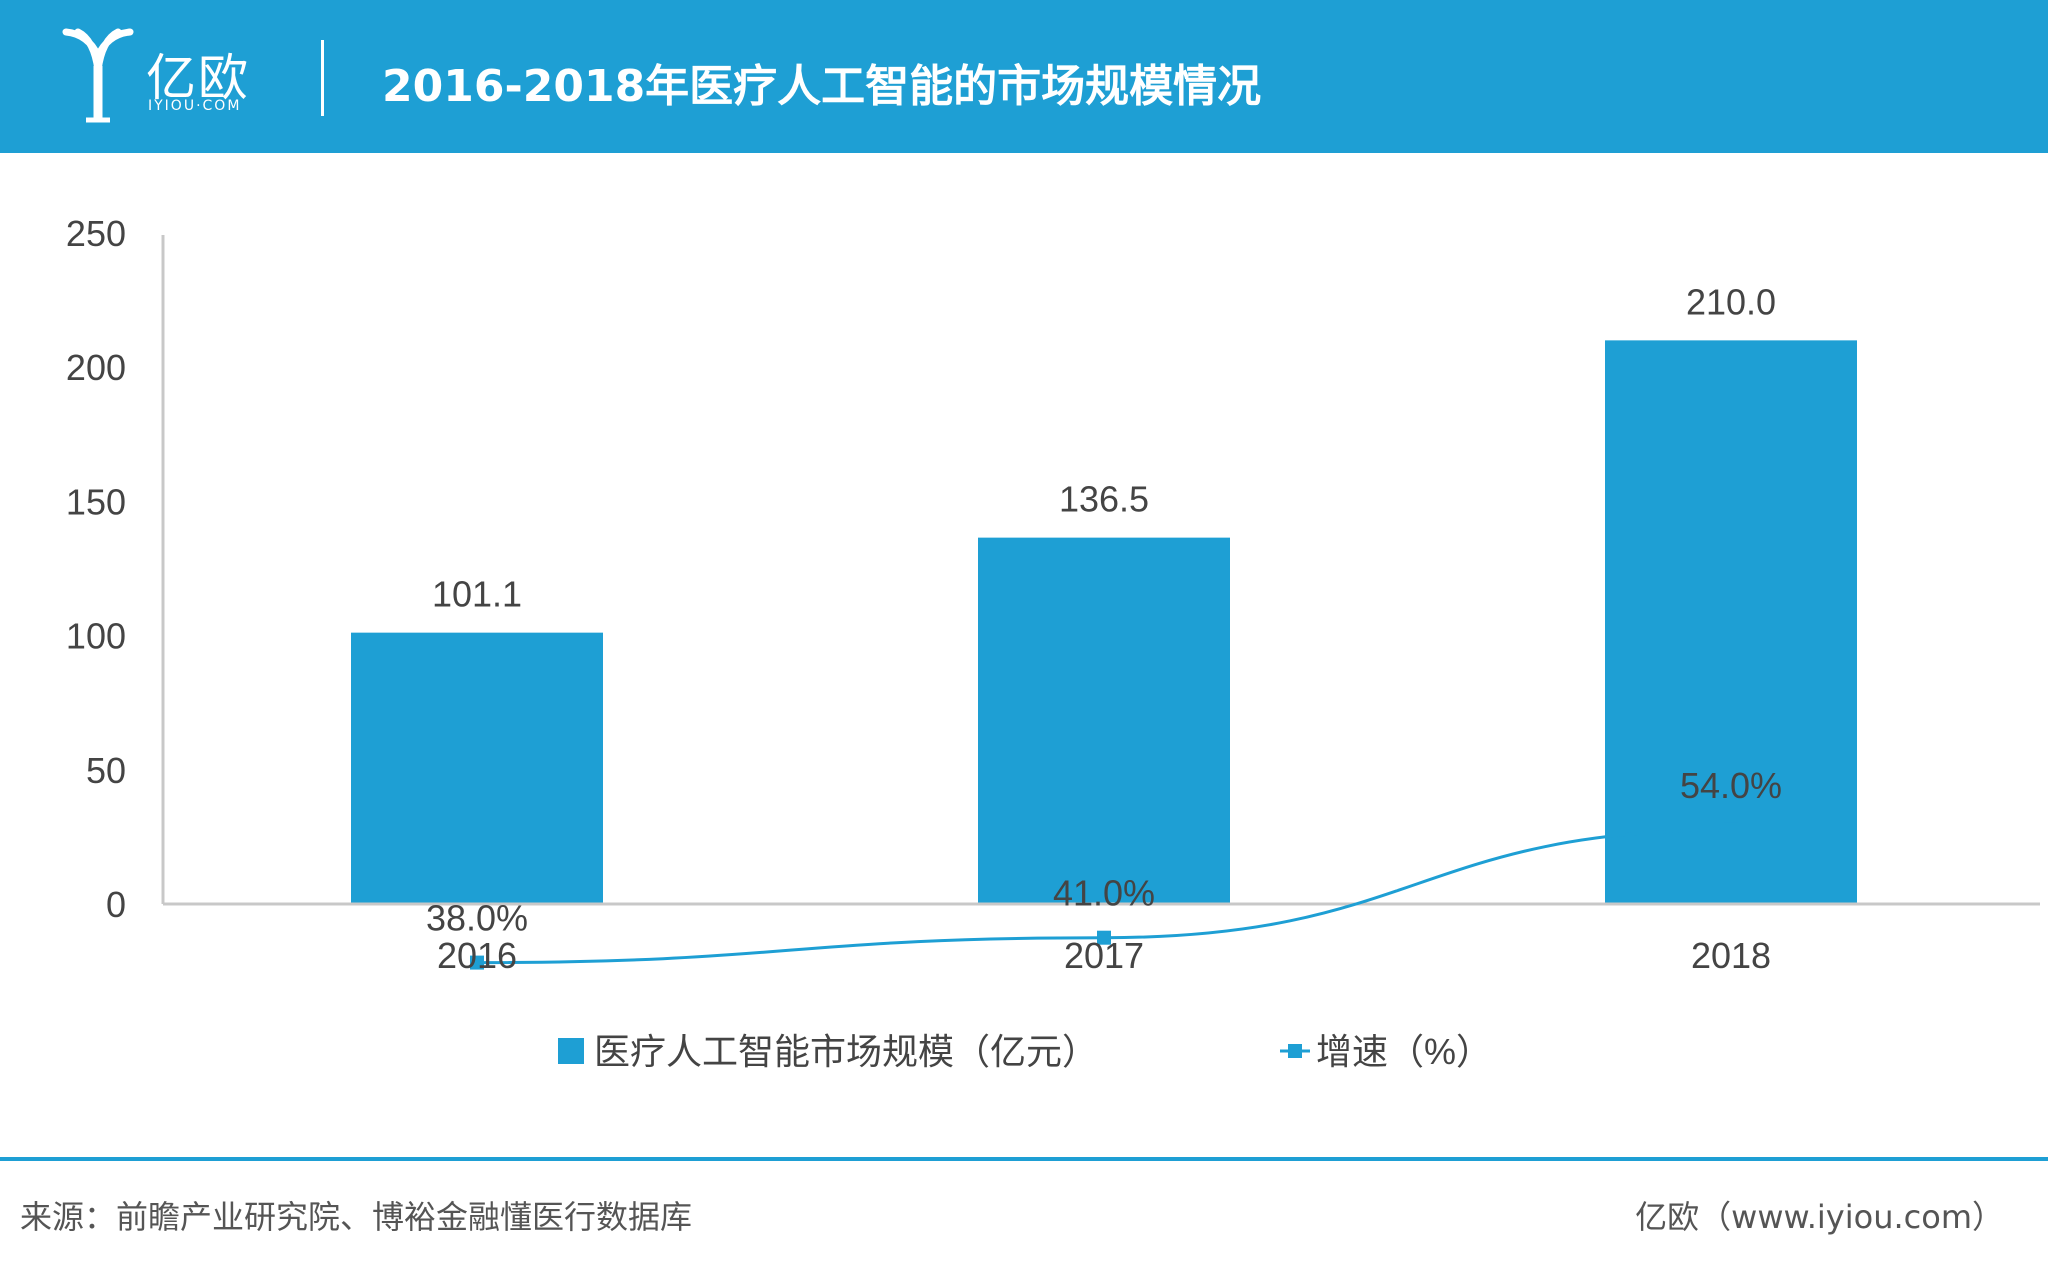 The width and height of the screenshot is (2048, 1261). What do you see at coordinates (1731, 955) in the screenshot?
I see `x-tick-label: 2018` at bounding box center [1731, 955].